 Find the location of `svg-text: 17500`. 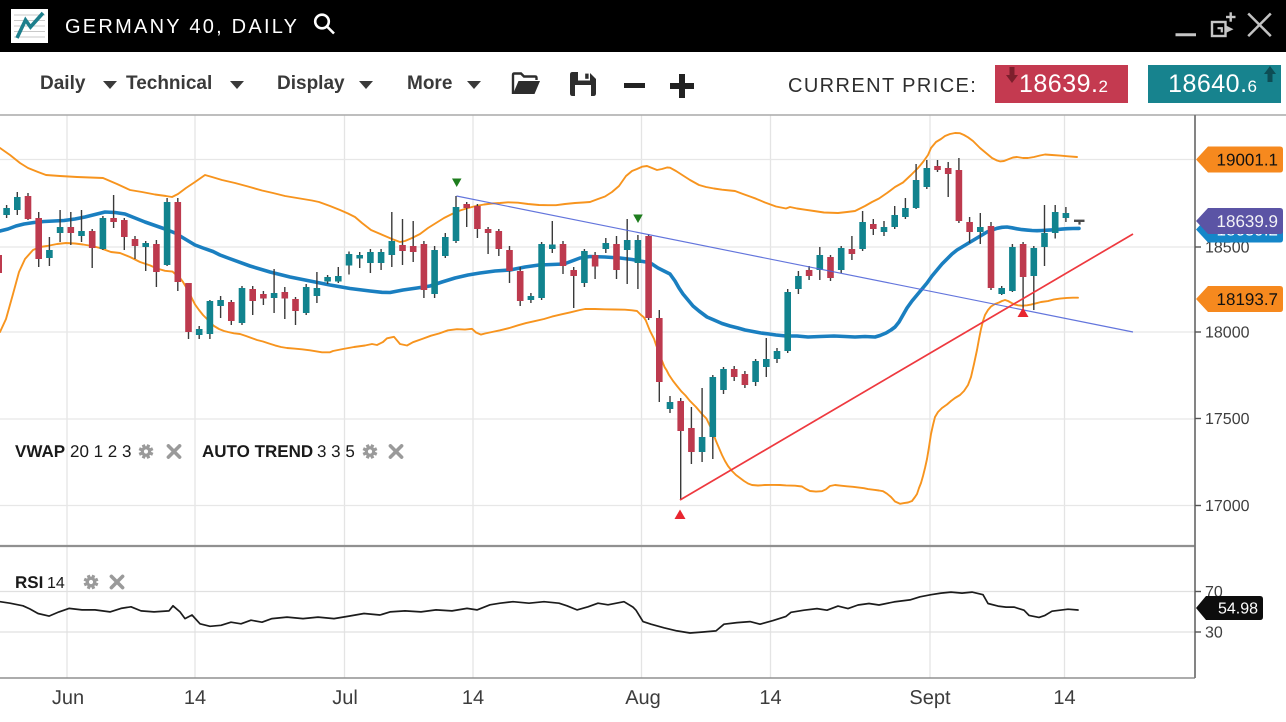

svg-text: 17500 is located at coordinates (1227, 419).